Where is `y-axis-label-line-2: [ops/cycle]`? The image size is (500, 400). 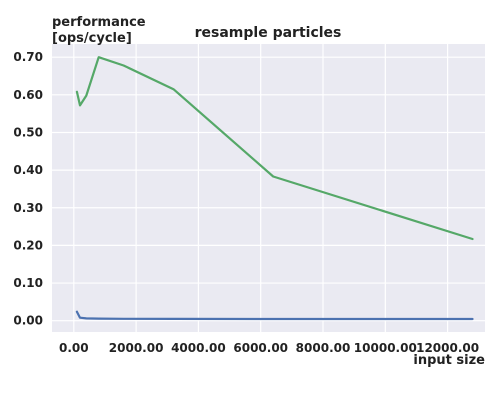
y-axis-label-line-2: [ops/cycle] is located at coordinates (92, 38).